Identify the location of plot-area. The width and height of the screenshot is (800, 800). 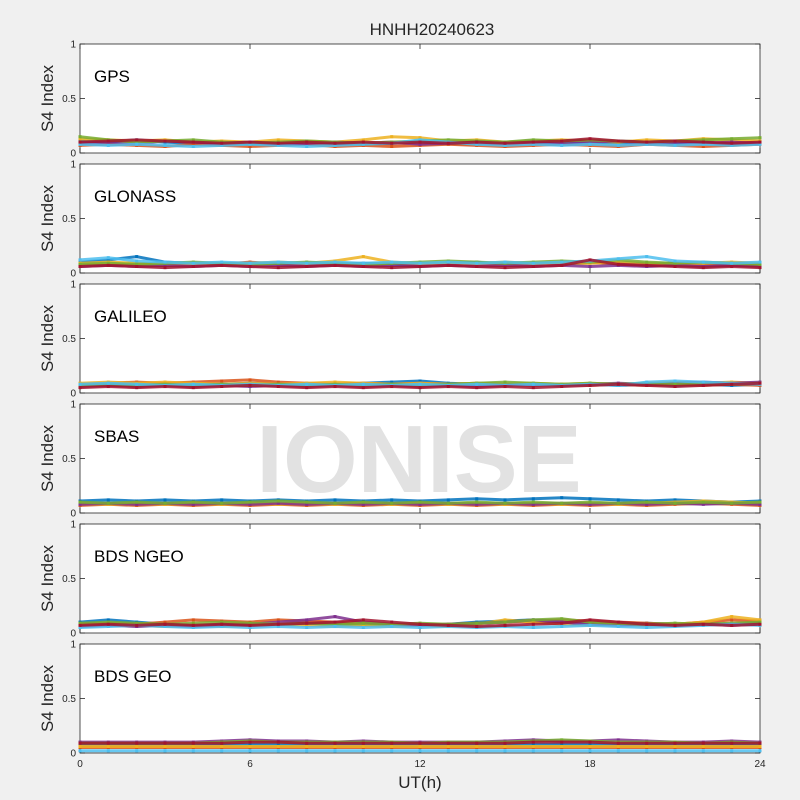
(420, 458).